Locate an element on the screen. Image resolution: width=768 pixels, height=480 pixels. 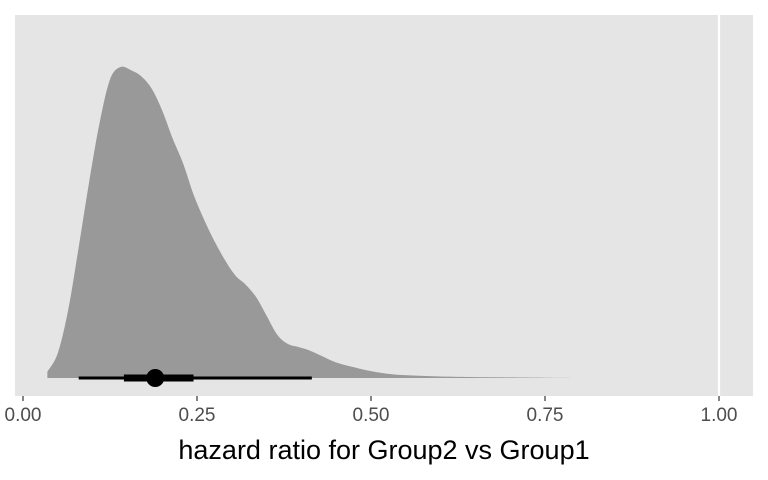
x-axis: 0.00 0.25 0.50 0.75 1.00 is located at coordinates (371, 411).